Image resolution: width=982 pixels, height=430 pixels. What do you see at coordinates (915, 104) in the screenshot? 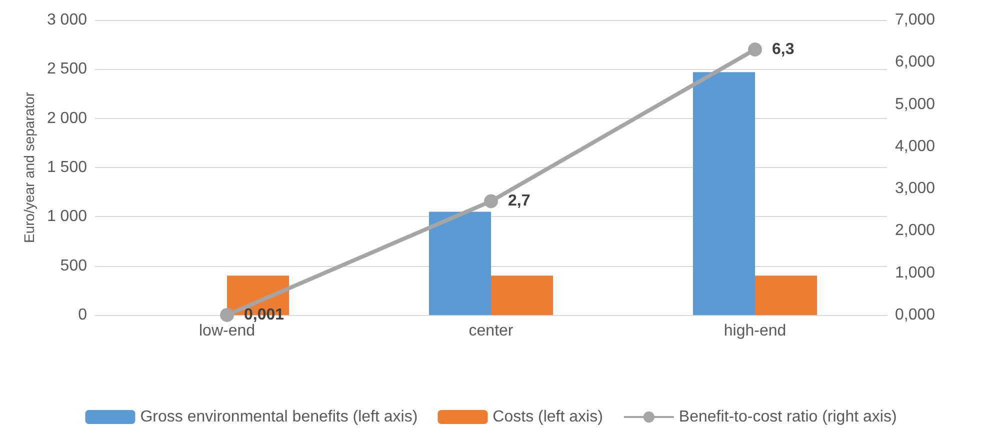
I see `y2-tick-label: 5,000` at bounding box center [915, 104].